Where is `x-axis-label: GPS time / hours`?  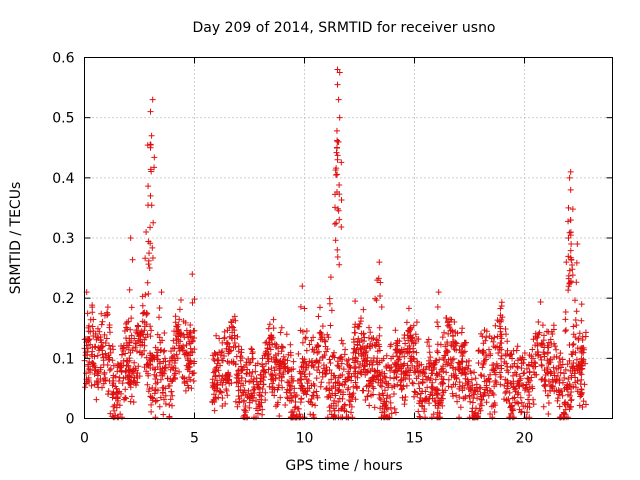 x-axis-label: GPS time / hours is located at coordinates (343, 466).